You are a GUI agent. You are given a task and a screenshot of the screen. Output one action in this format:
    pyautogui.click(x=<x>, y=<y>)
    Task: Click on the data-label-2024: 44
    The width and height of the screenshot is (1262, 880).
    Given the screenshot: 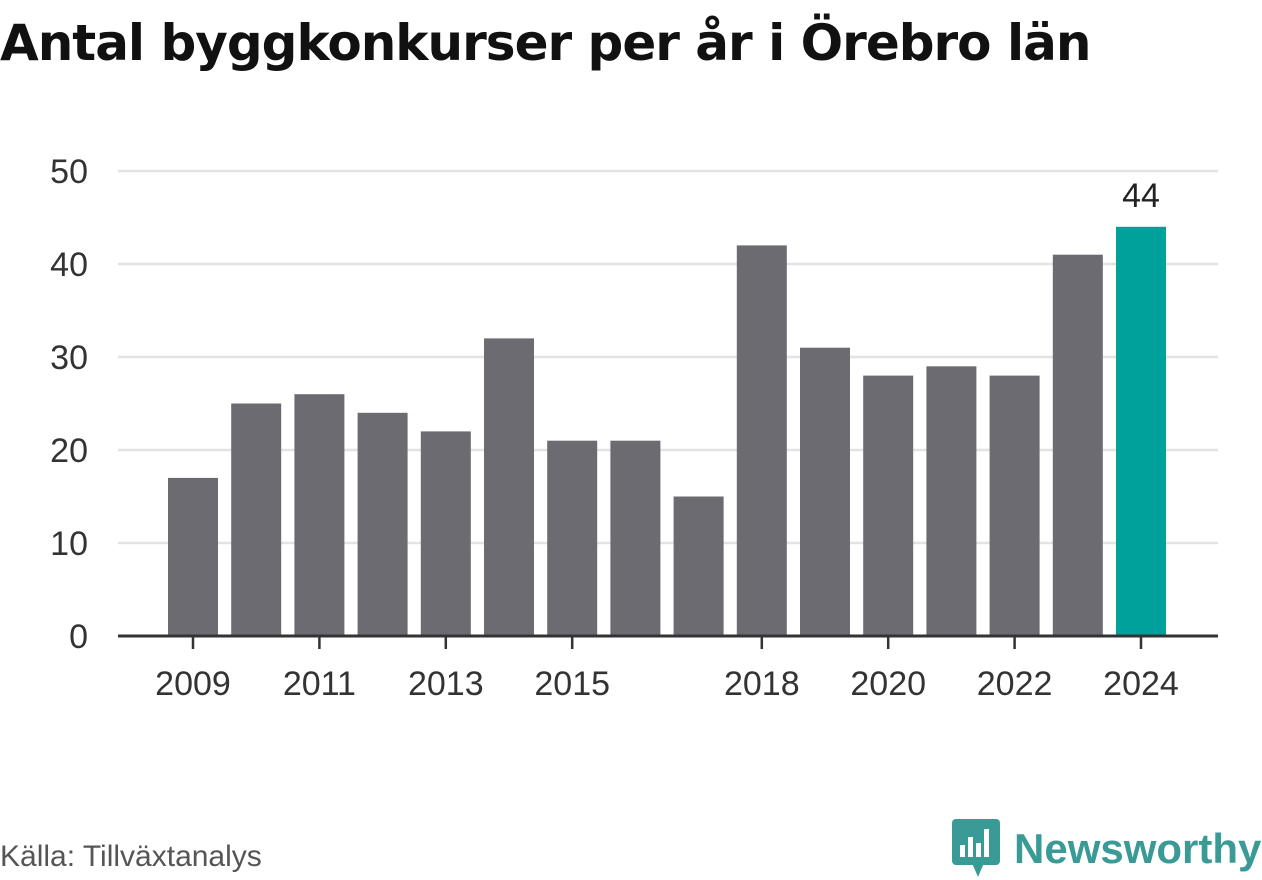 What is the action you would take?
    pyautogui.click(x=1141, y=196)
    